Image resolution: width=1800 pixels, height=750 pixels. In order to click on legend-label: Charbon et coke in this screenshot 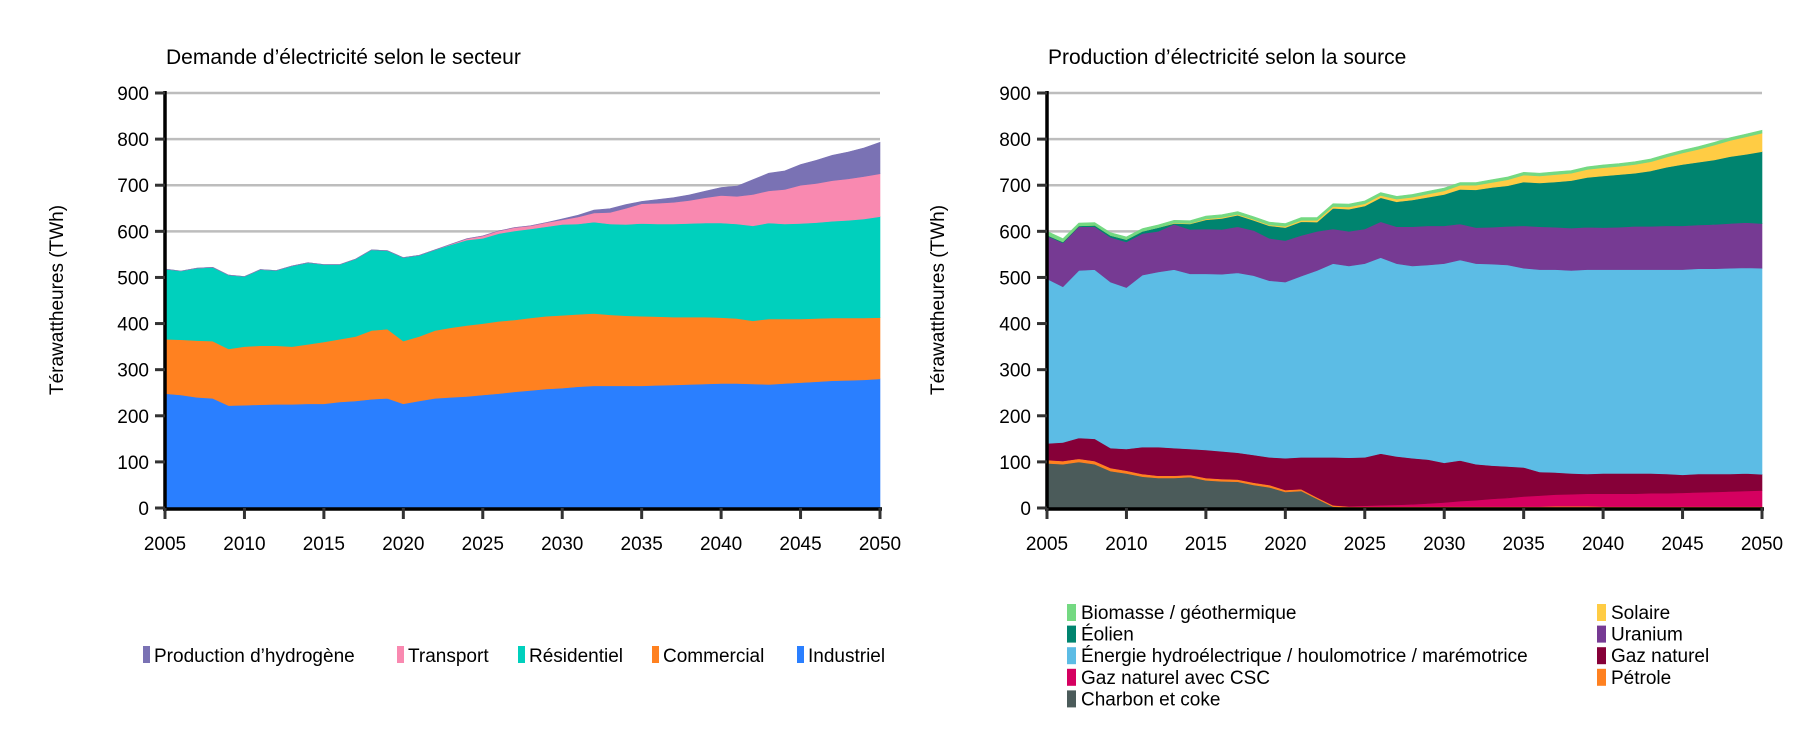, I will do `click(1150, 699)`.